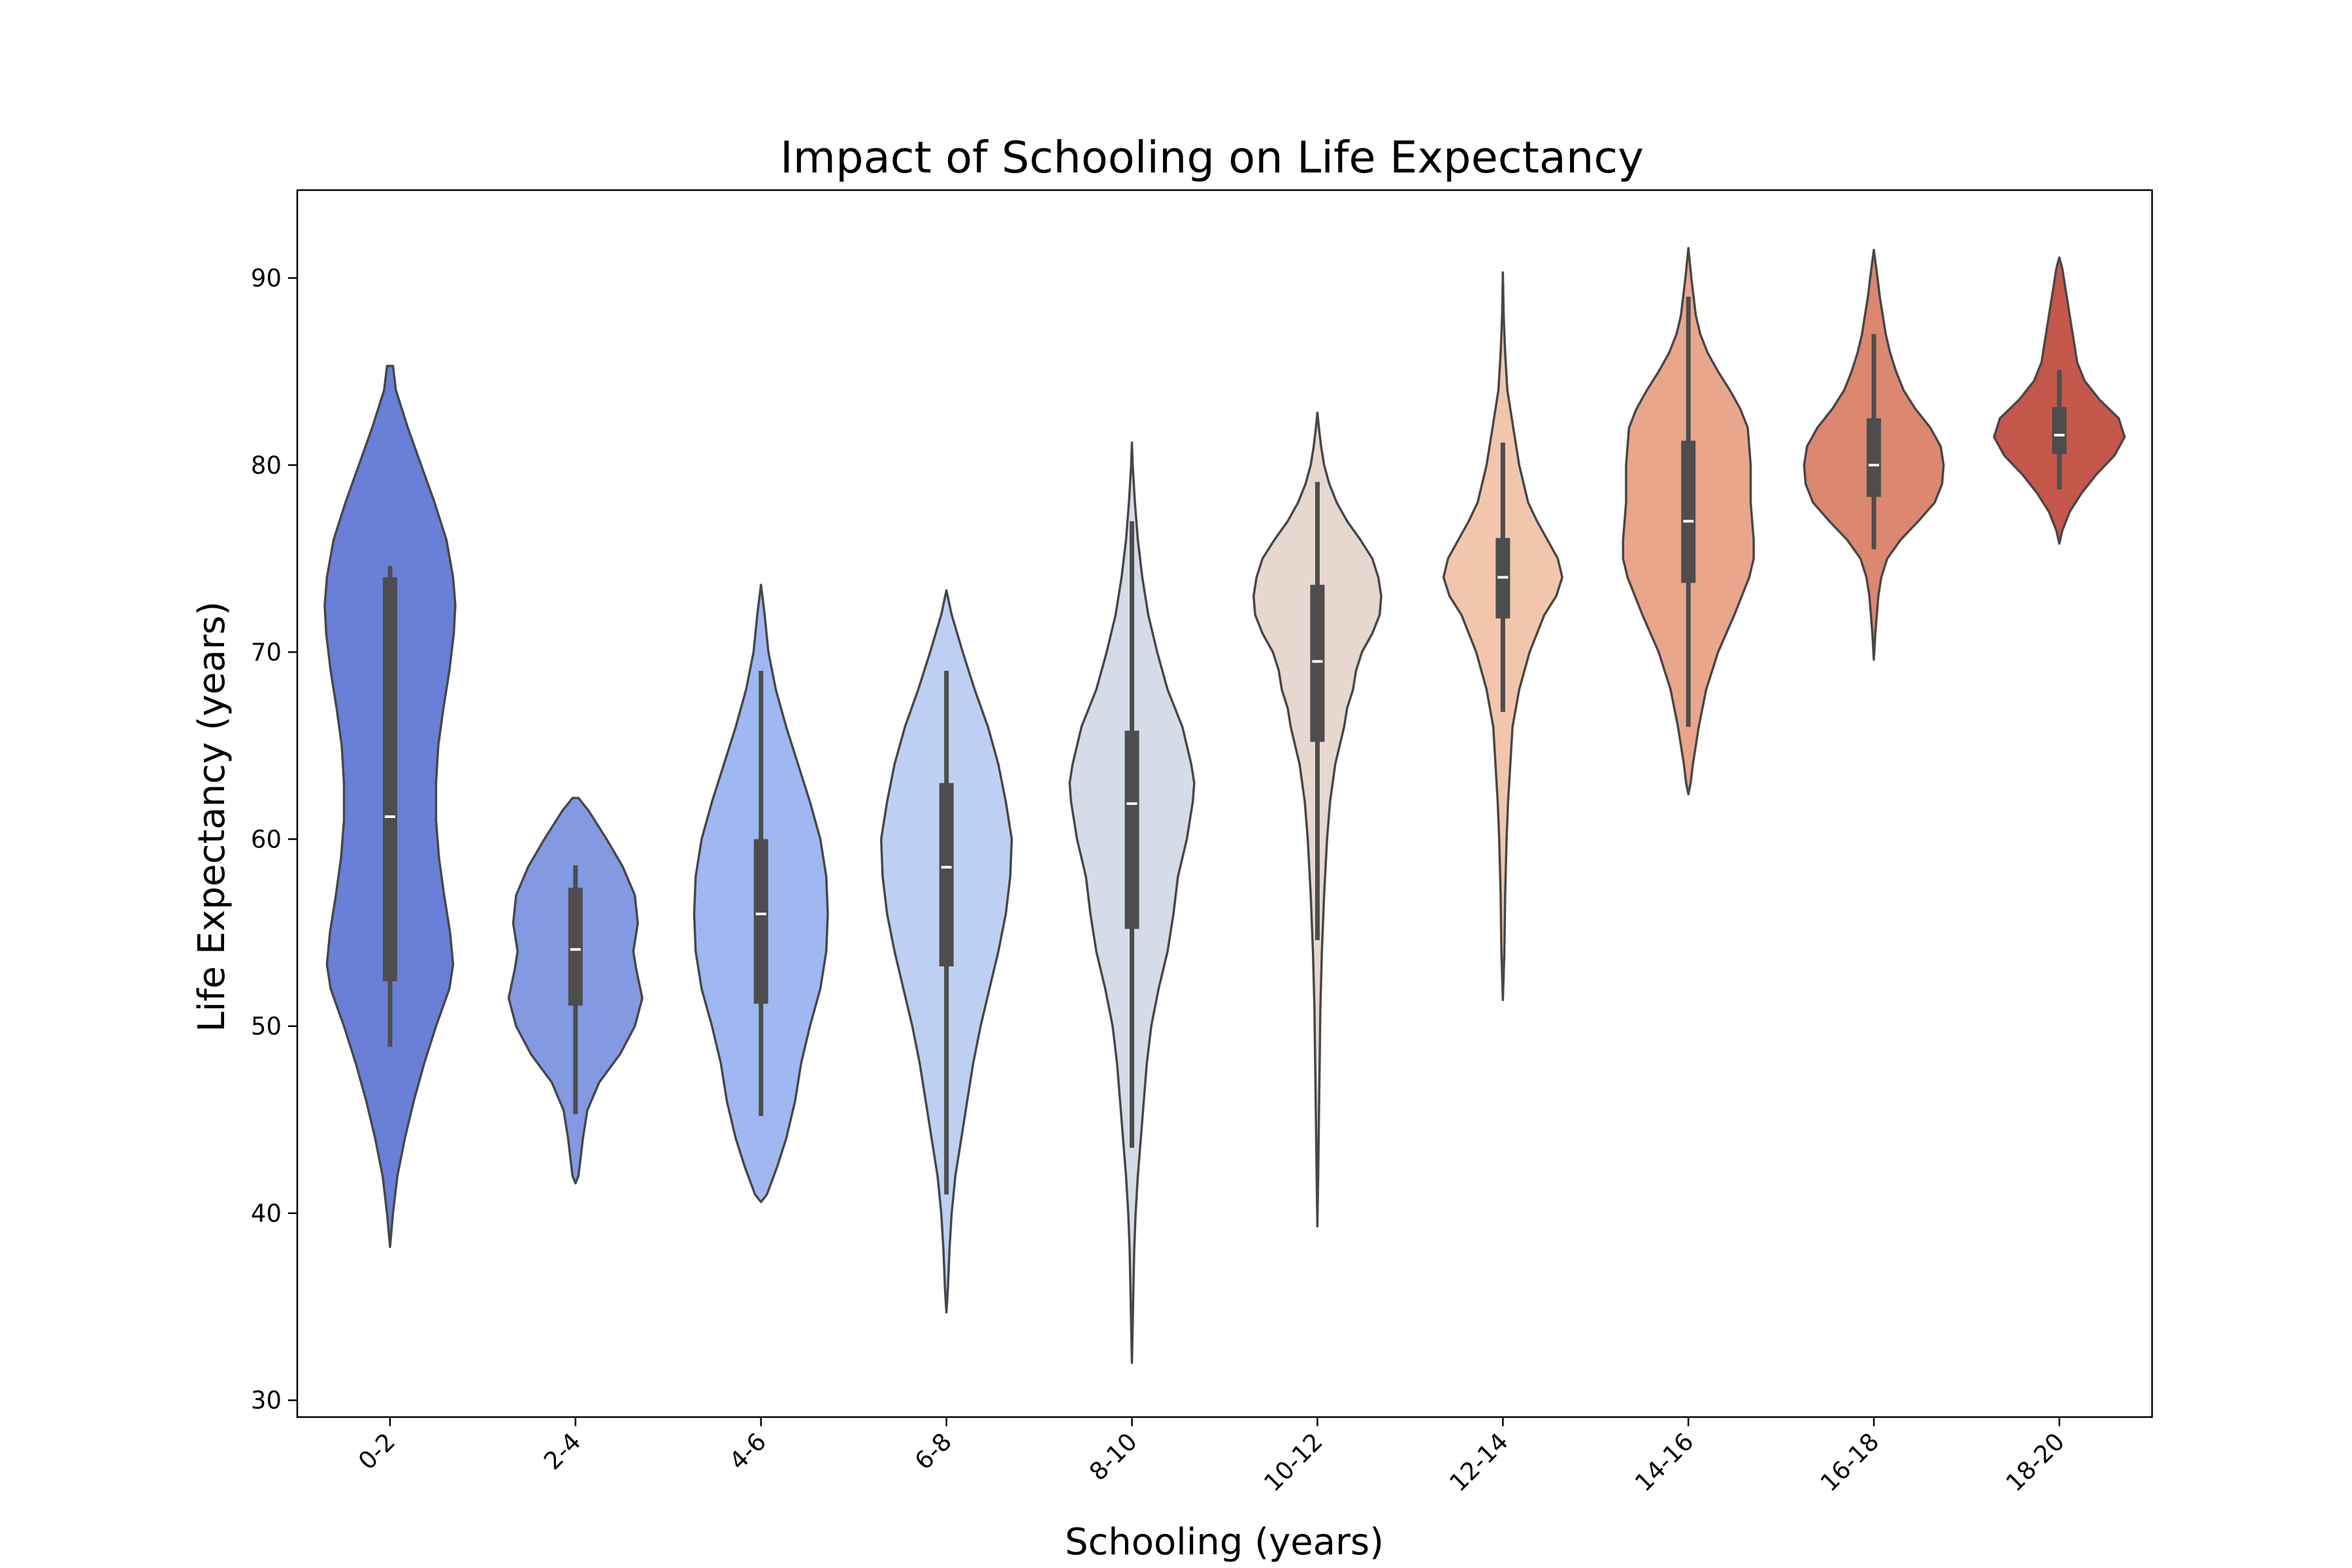 The height and width of the screenshot is (1568, 2352). Describe the element at coordinates (1293, 1462) in the screenshot. I see `x-tick-label: 10-12` at that location.